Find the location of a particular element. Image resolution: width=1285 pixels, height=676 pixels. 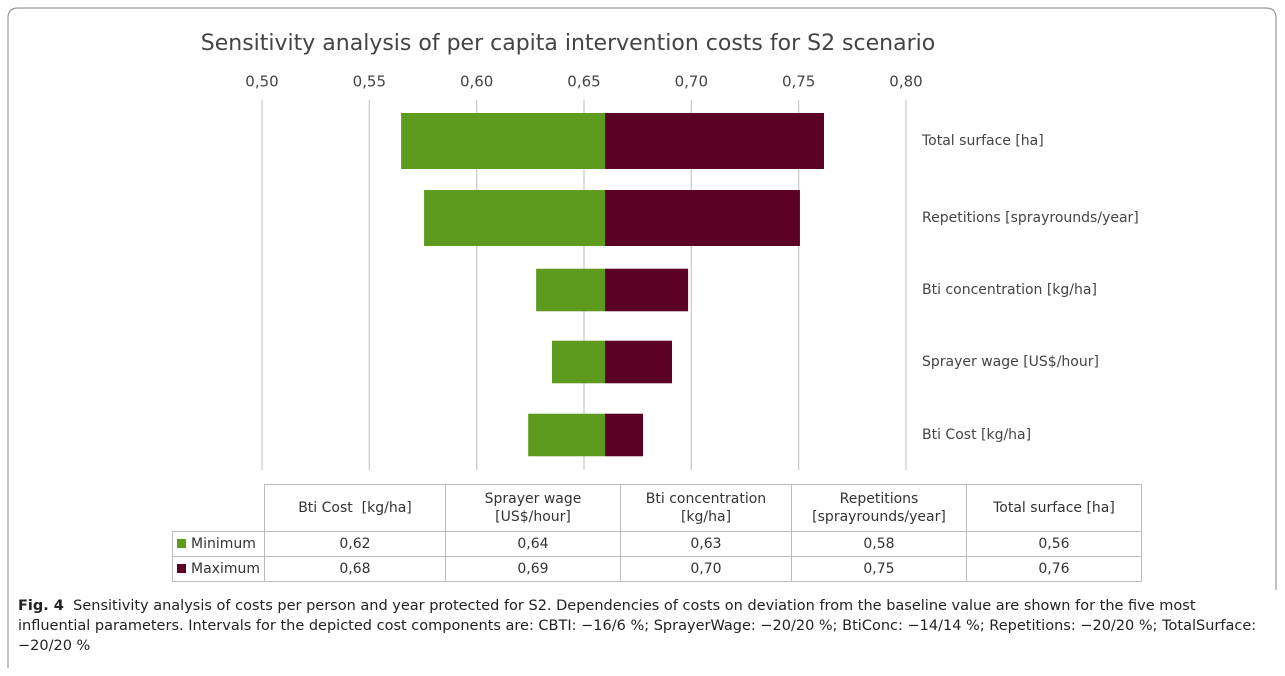

table-cell: 0,62 is located at coordinates (354, 544).